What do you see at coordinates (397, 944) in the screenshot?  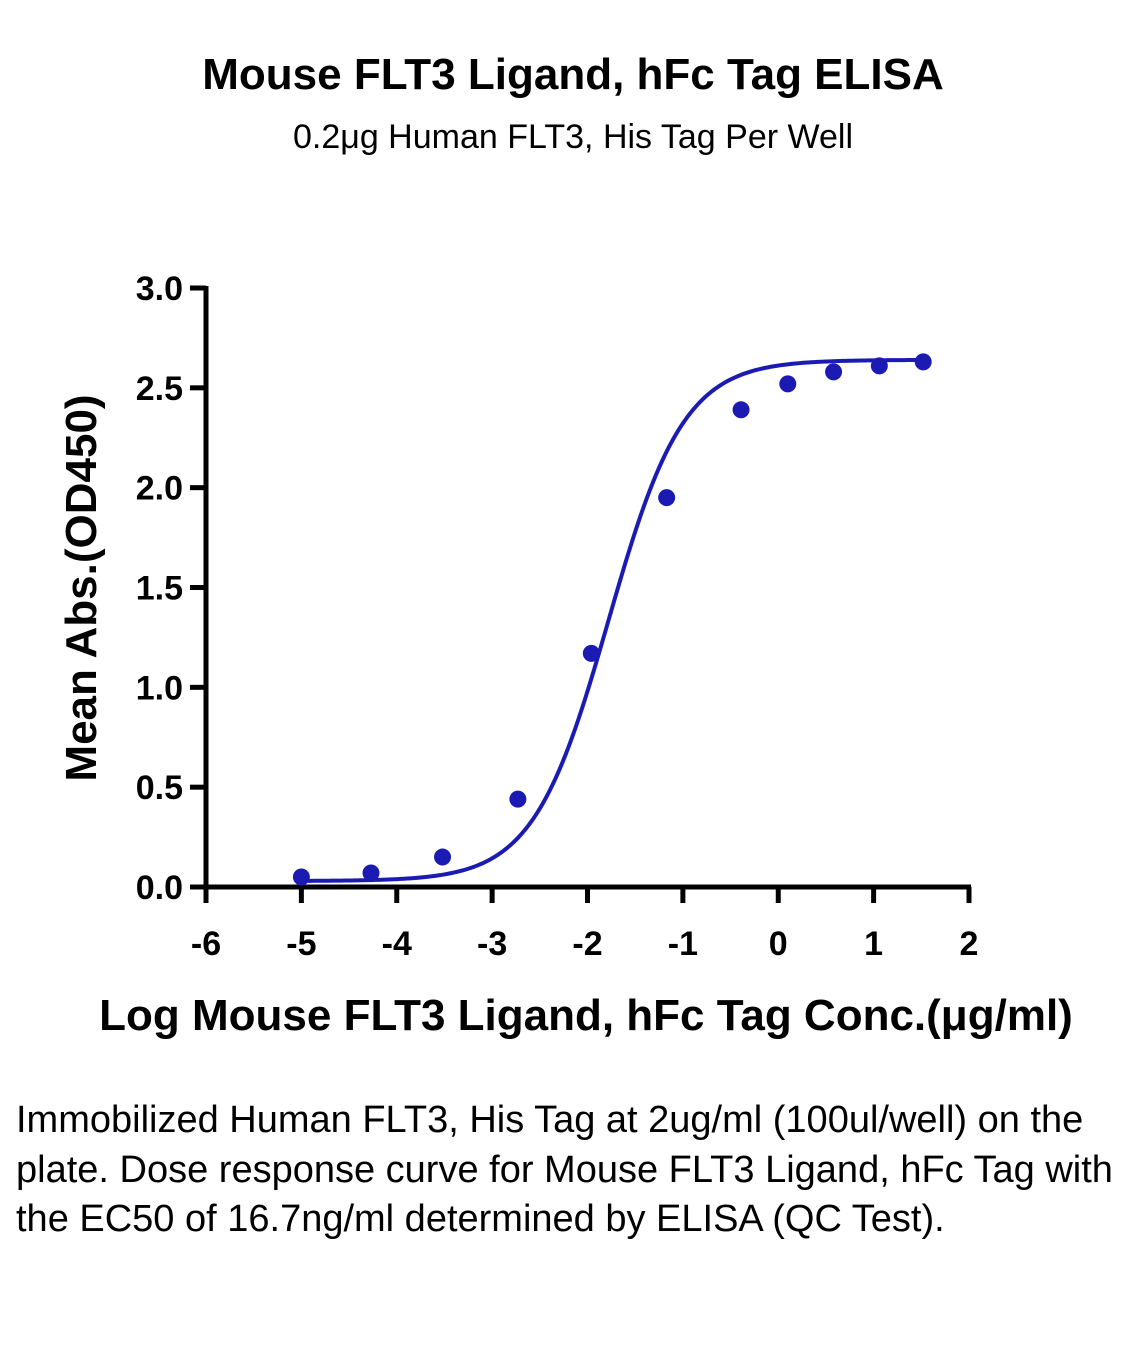 I see `x-tick-label: -4` at bounding box center [397, 944].